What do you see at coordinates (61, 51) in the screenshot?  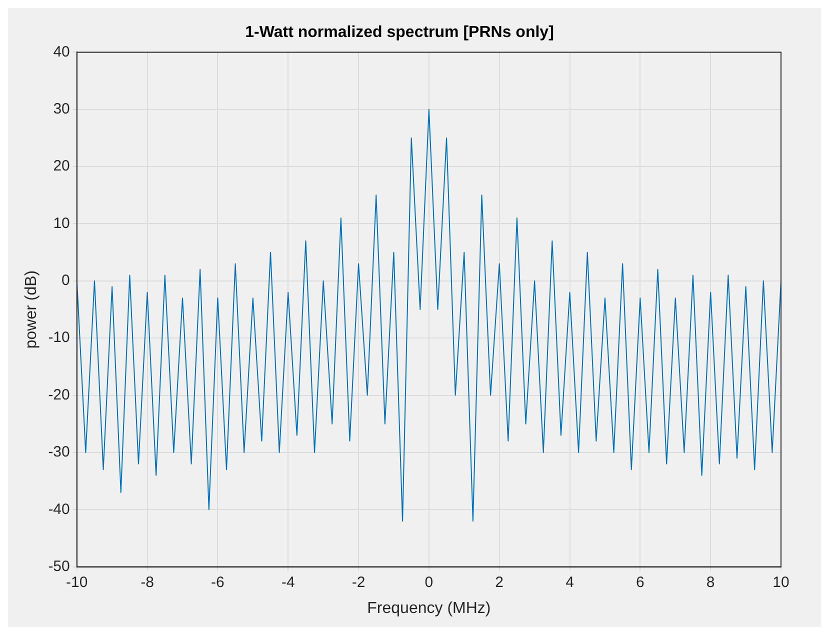 I see `y-tick-label: 40` at bounding box center [61, 51].